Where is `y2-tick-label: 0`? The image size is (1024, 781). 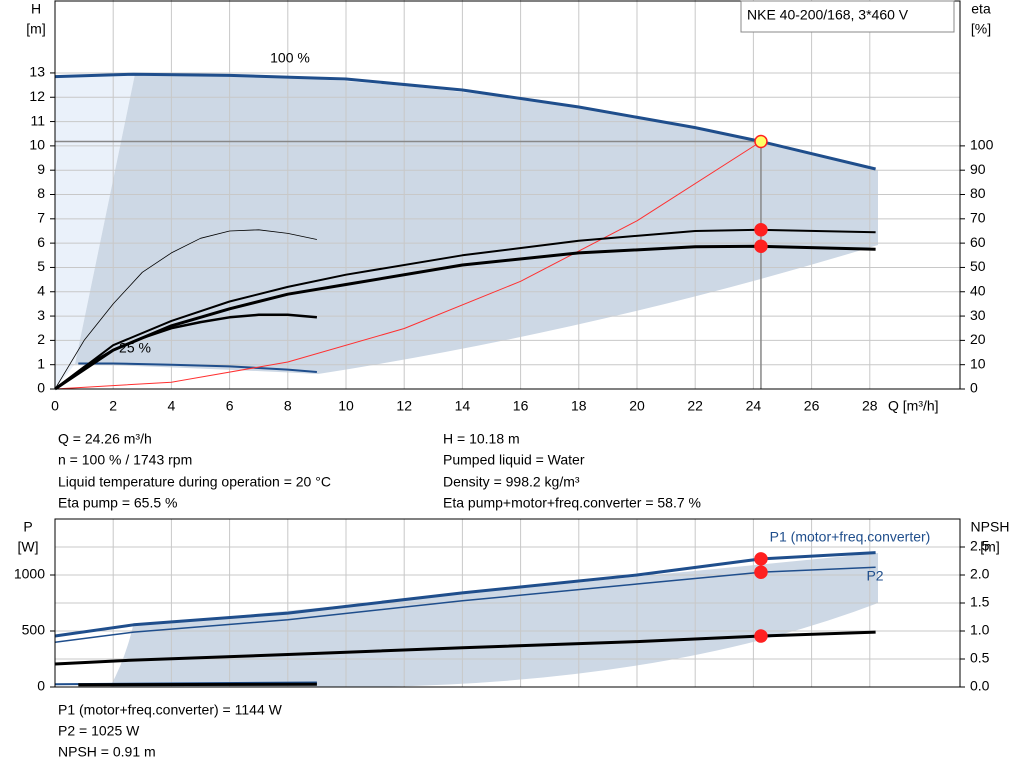 y2-tick-label: 0 is located at coordinates (974, 388).